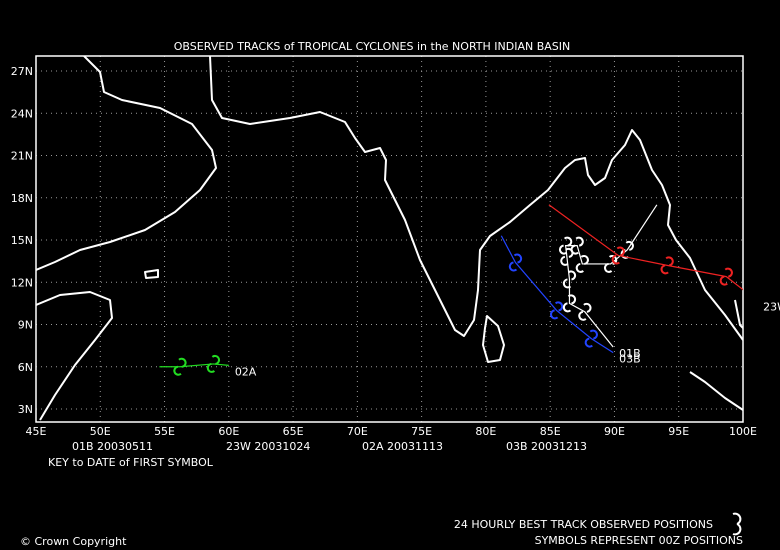  What do you see at coordinates (22, 71) in the screenshot?
I see `lat-tick-label: 27N` at bounding box center [22, 71].